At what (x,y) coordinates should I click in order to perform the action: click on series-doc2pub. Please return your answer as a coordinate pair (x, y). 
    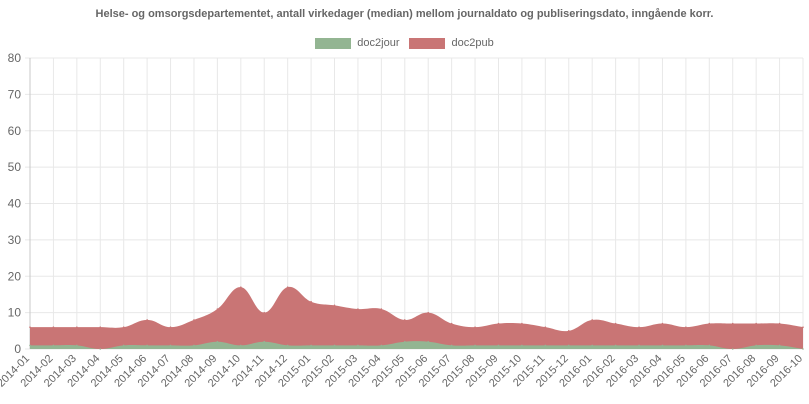
    Looking at the image, I should click on (416, 317).